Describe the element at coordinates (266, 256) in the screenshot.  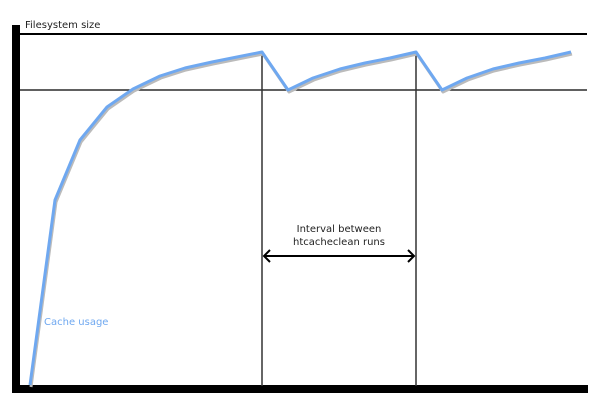
I see `arrow-head-left` at that location.